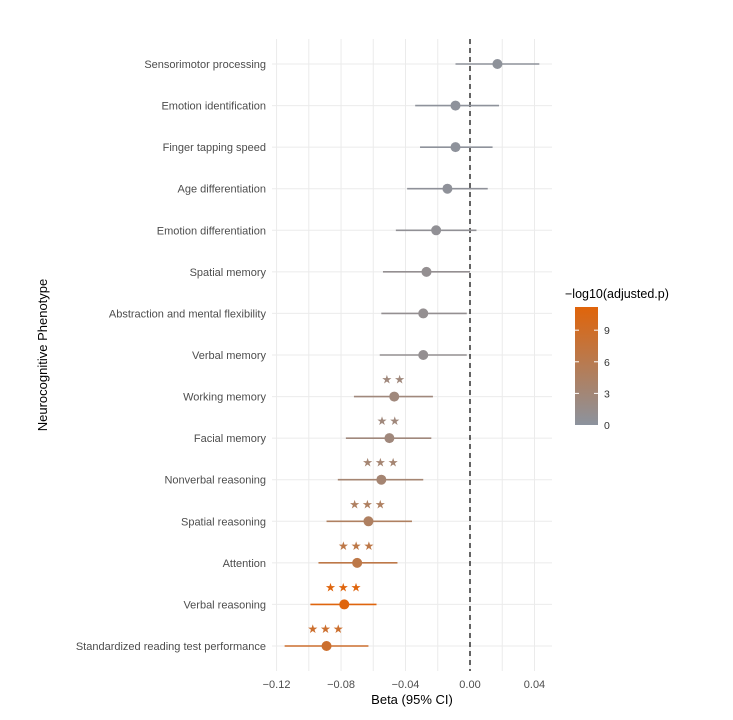 The width and height of the screenshot is (733, 720). I want to click on y-tick-label: Standardized reading test performance, so click(171, 647).